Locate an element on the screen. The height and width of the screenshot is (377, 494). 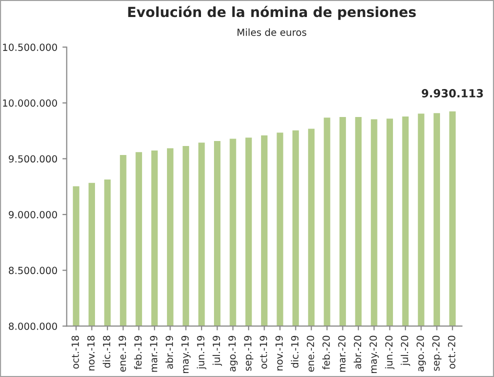
x-tick-label: mar.-19 is located at coordinates (154, 354).